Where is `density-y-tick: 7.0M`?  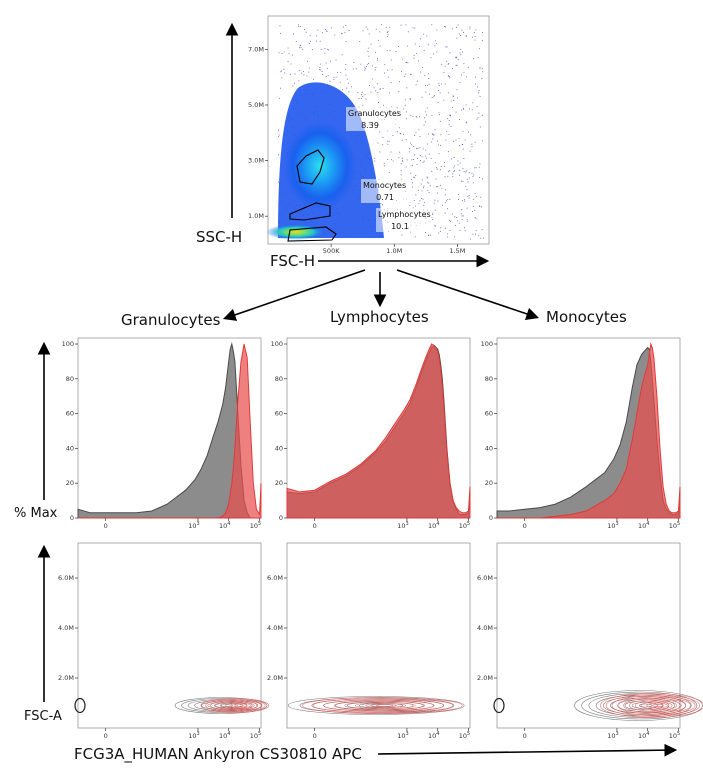
density-y-tick: 7.0M is located at coordinates (256, 49).